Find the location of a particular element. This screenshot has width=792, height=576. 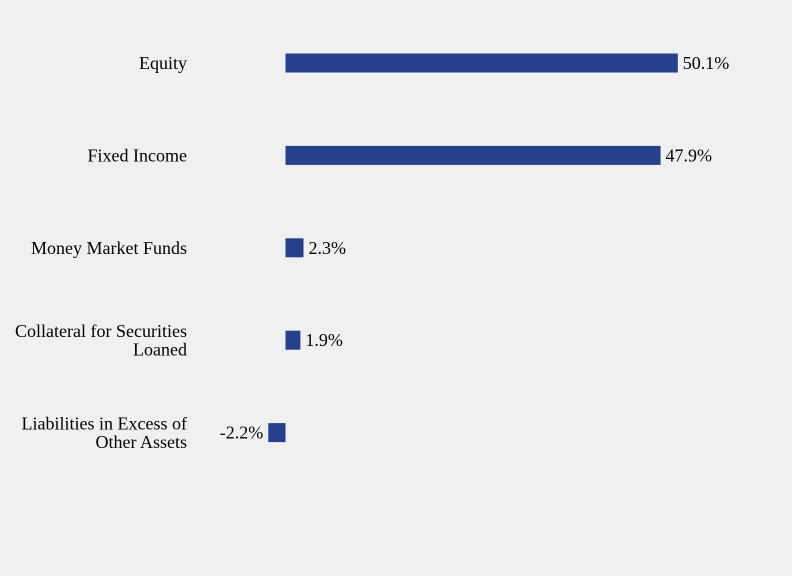

category-label: Fixed Income is located at coordinates (137, 155).